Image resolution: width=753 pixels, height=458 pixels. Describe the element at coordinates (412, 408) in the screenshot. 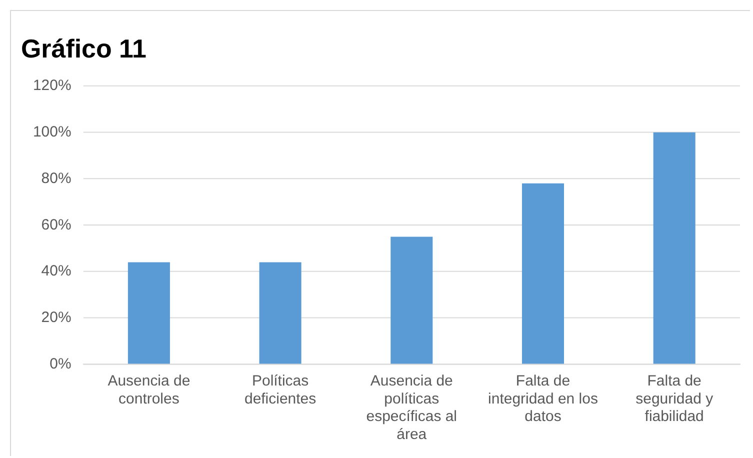

I see `x-tick-label: Ausencia de políticas específicas al área` at that location.